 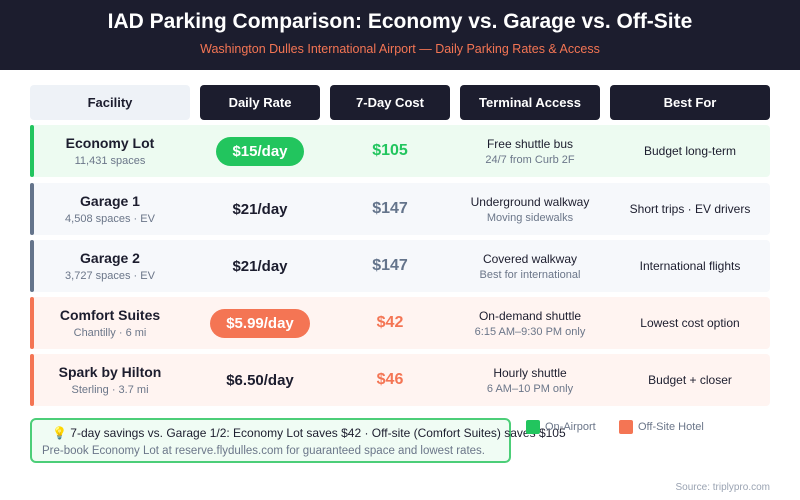 I want to click on facility-detail: 3,727 spaces · EV, so click(x=110, y=276).